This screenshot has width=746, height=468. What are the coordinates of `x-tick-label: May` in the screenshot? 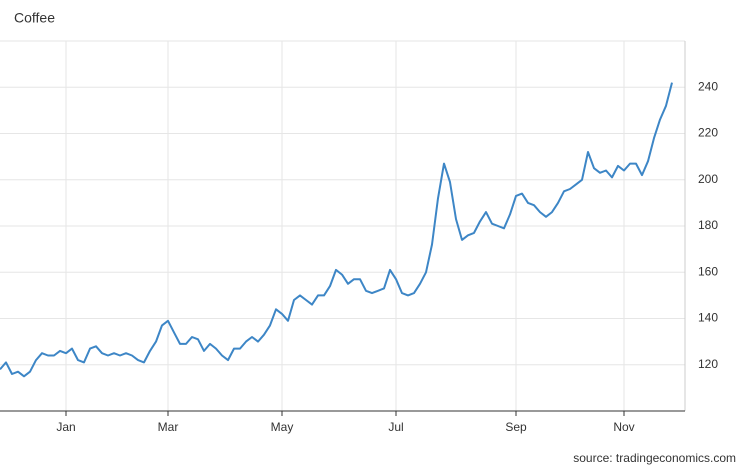 It's located at (282, 427).